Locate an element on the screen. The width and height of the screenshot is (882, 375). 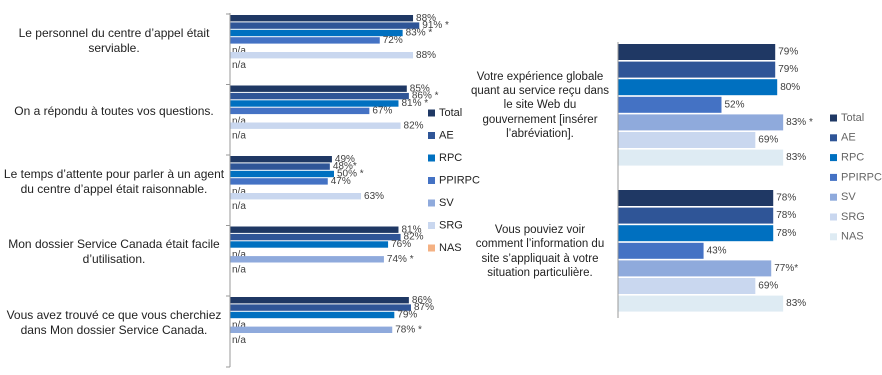
legend-label: NAS is located at coordinates (852, 237).